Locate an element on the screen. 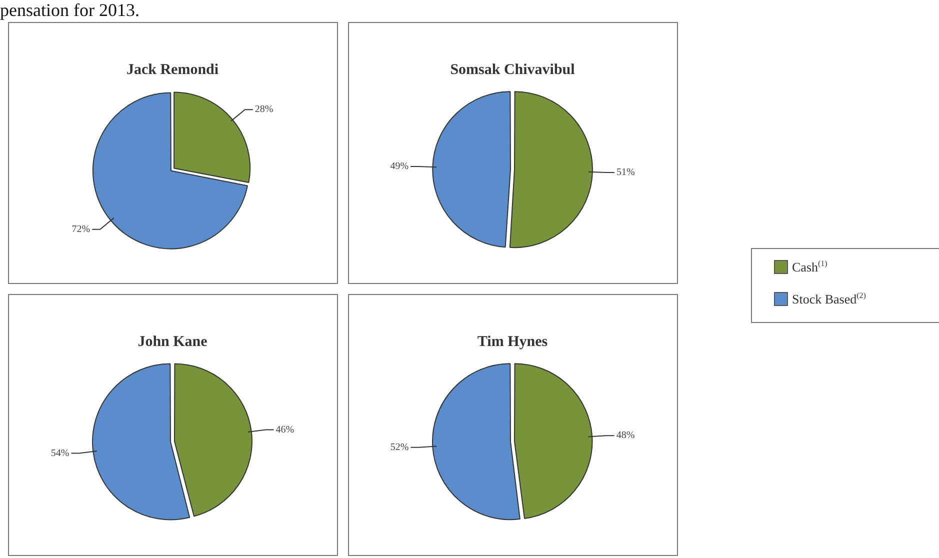 The height and width of the screenshot is (558, 939). data-label: 72% is located at coordinates (81, 230).